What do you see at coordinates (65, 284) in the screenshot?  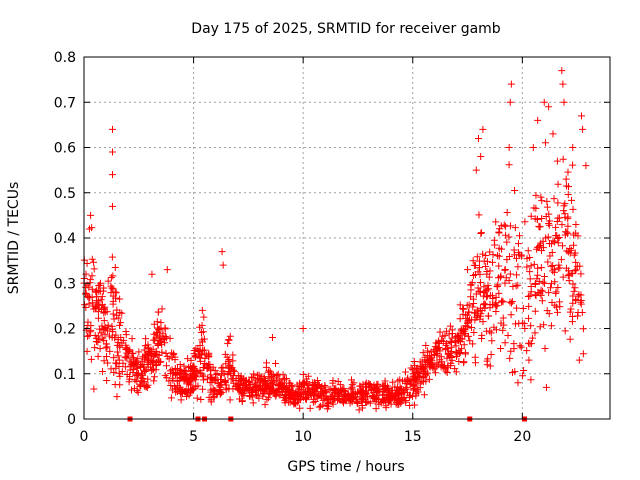 I see `y-tick-label: 0.3` at bounding box center [65, 284].